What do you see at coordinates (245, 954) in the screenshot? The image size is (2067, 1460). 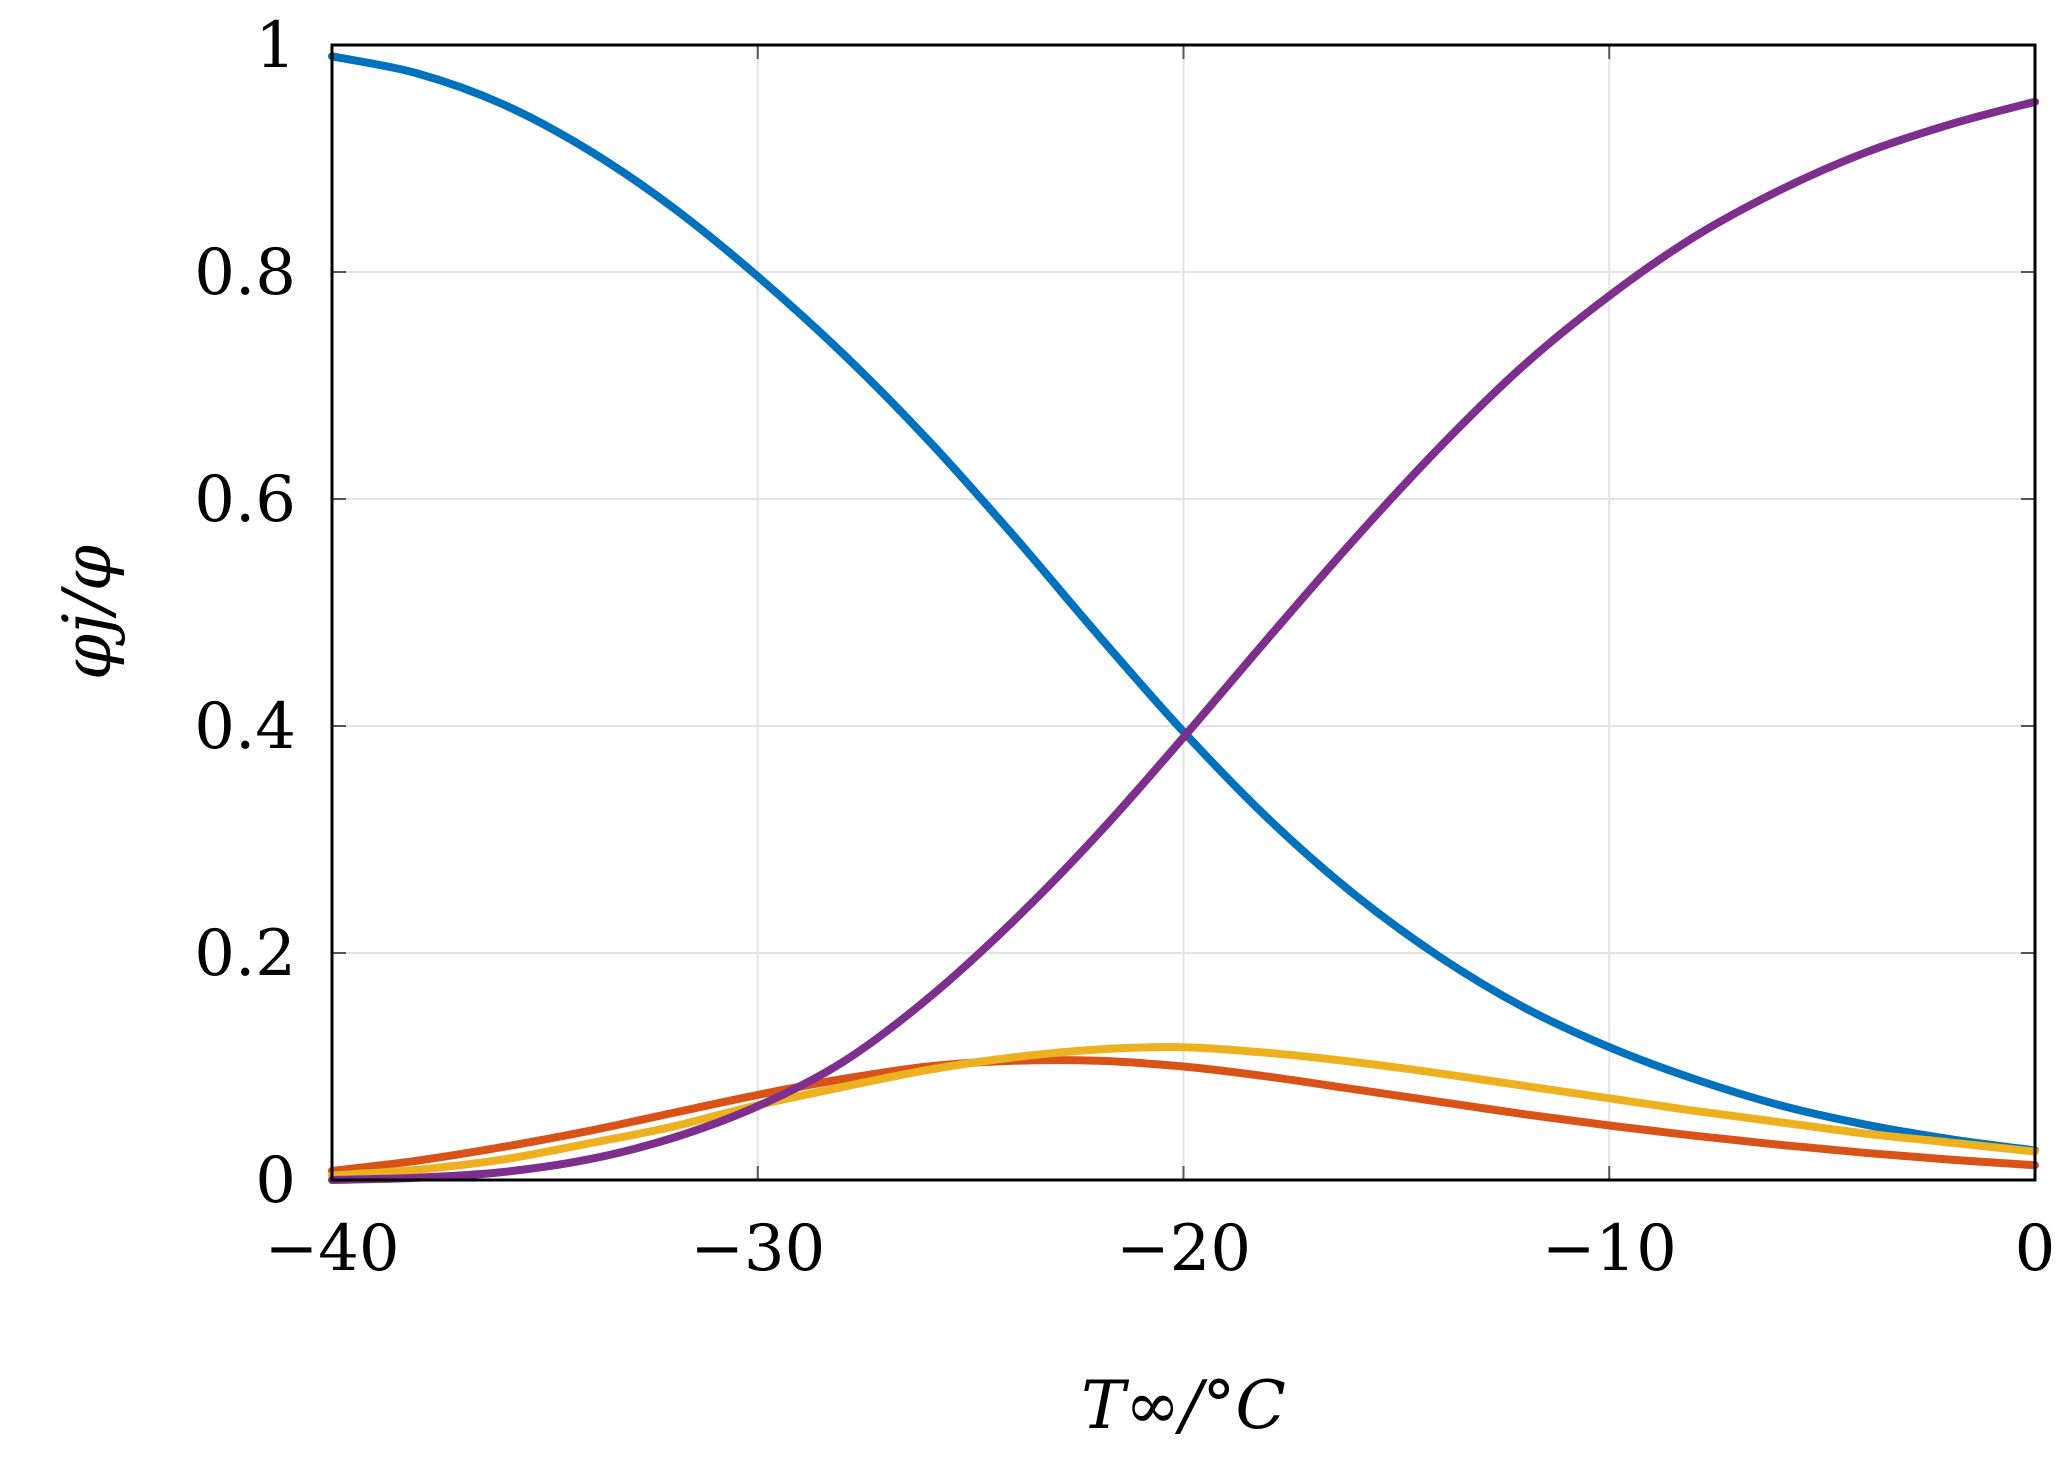 I see `y-tick-label: 0.2` at bounding box center [245, 954].